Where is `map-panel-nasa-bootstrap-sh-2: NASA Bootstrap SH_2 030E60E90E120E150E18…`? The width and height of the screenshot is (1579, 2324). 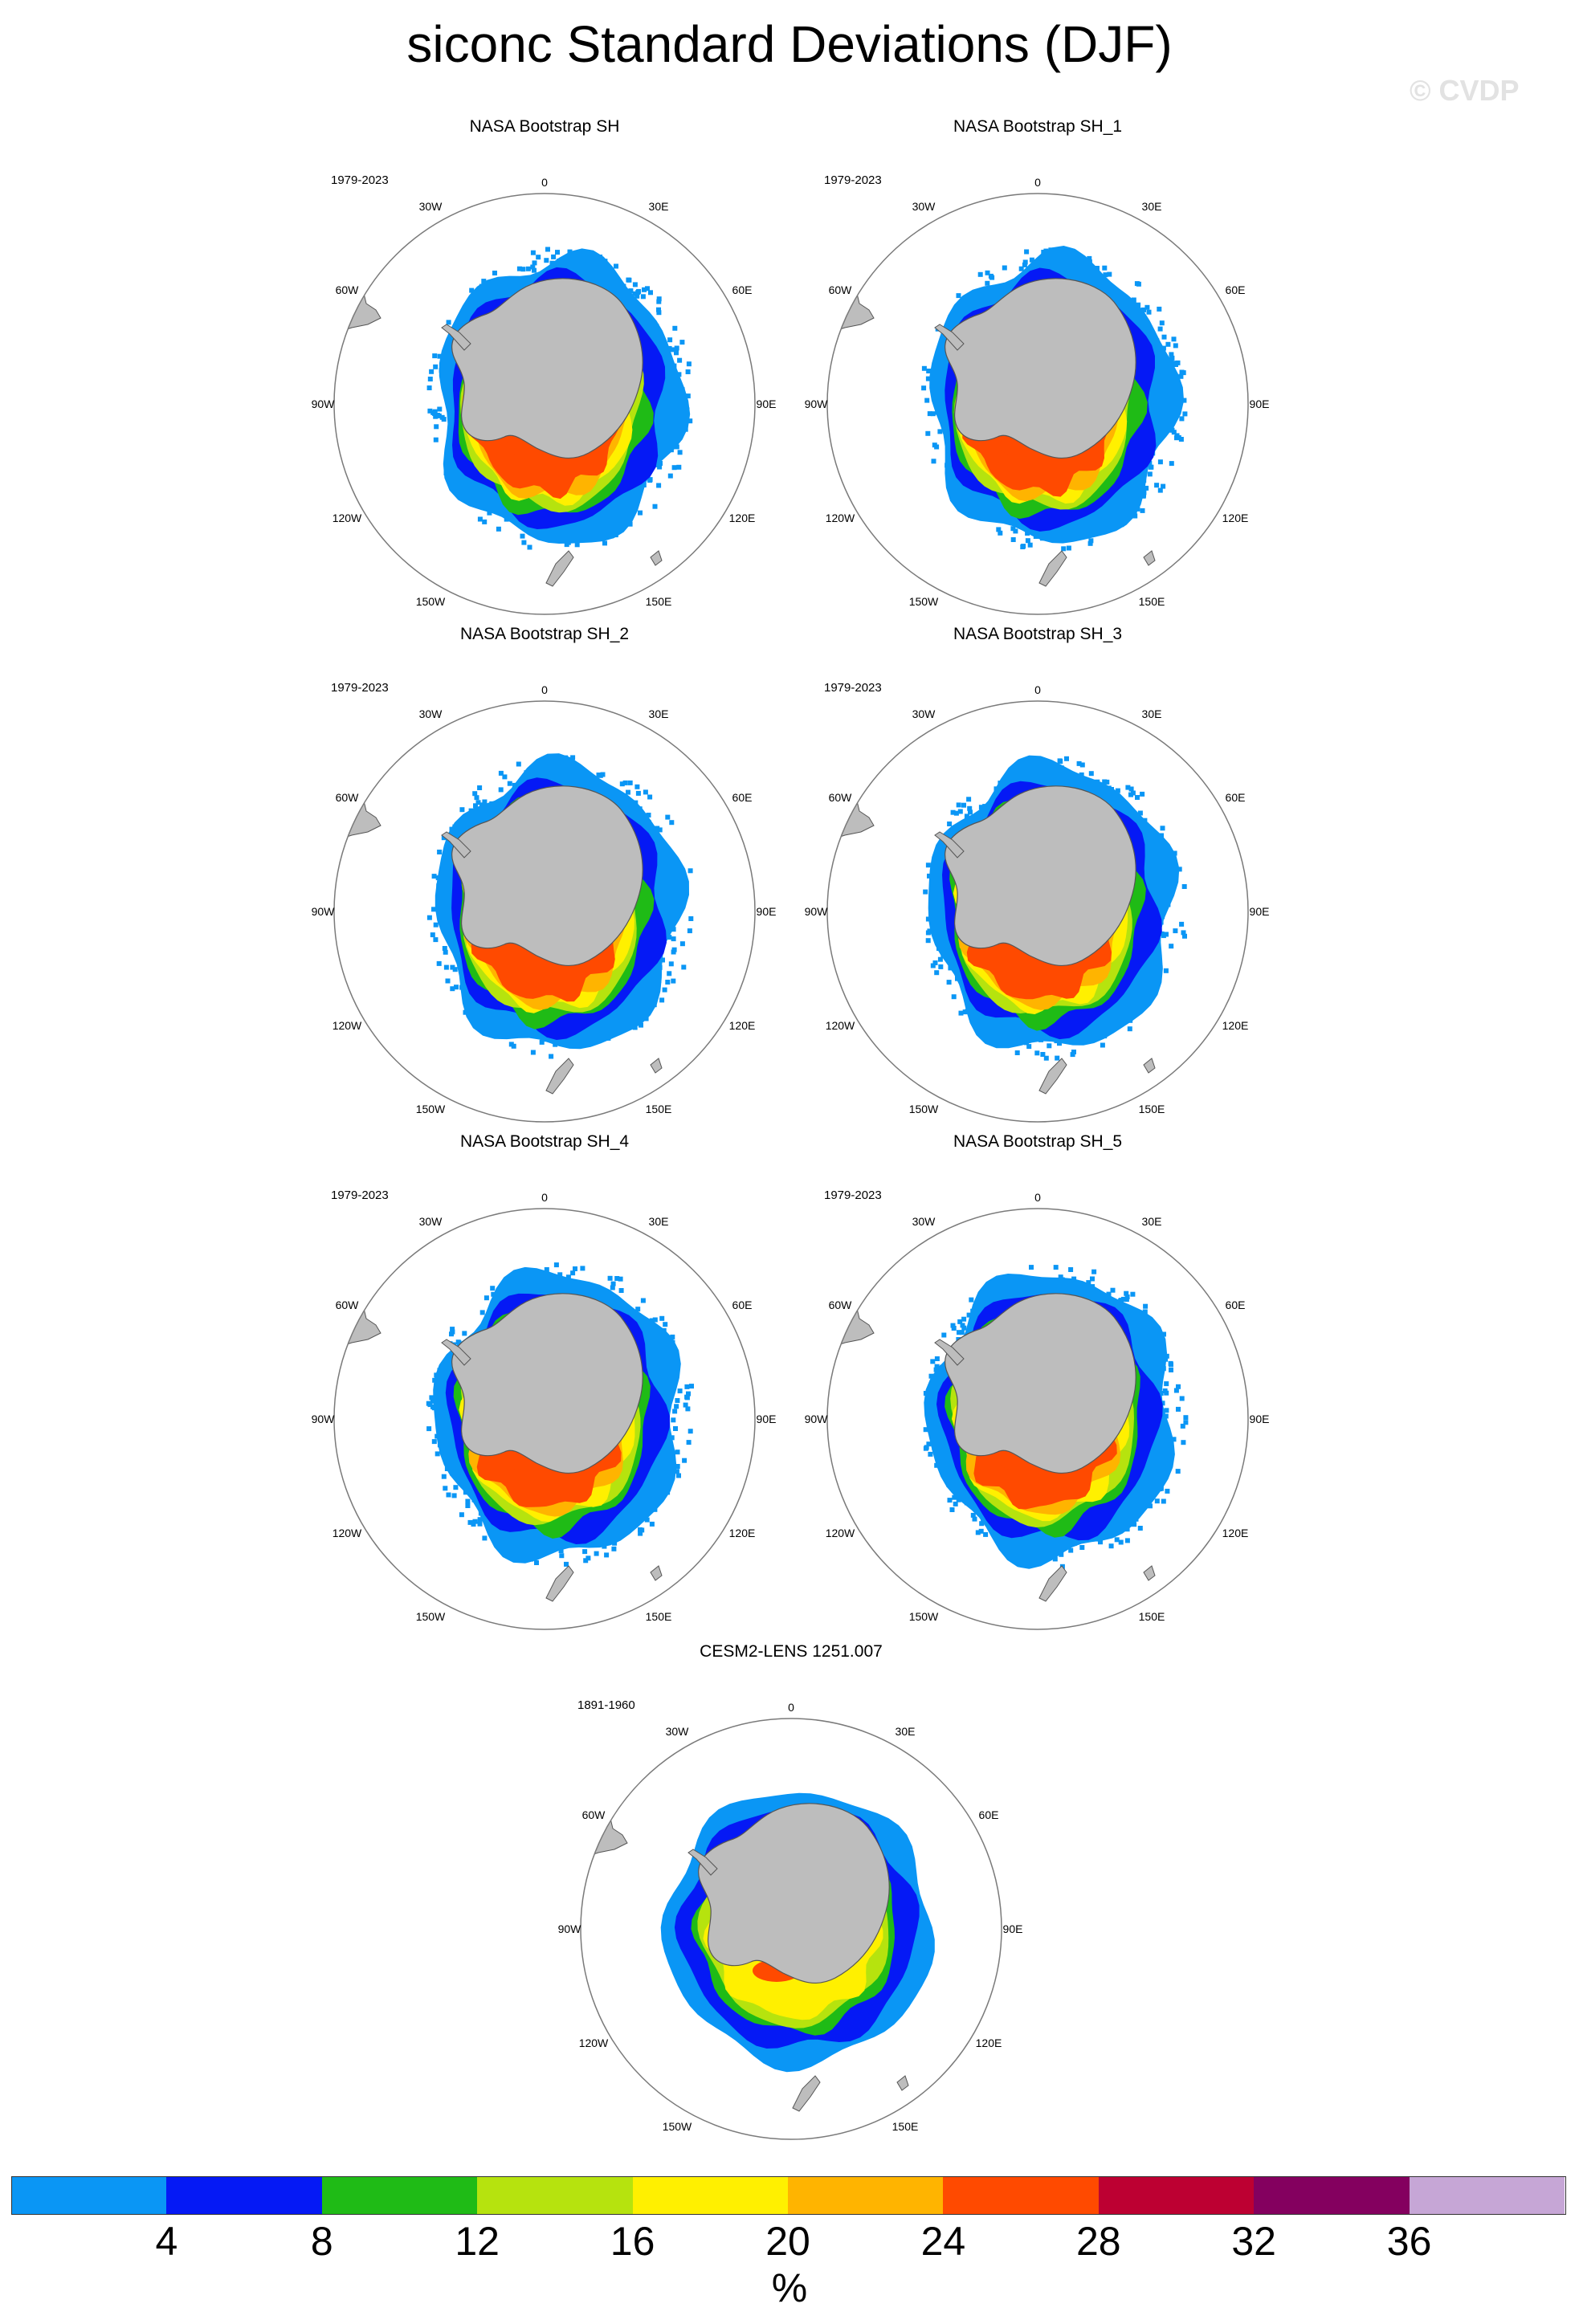 map-panel-nasa-bootstrap-sh-2: NASA Bootstrap SH_2 030E60E90E120E150E18… is located at coordinates (544, 874).